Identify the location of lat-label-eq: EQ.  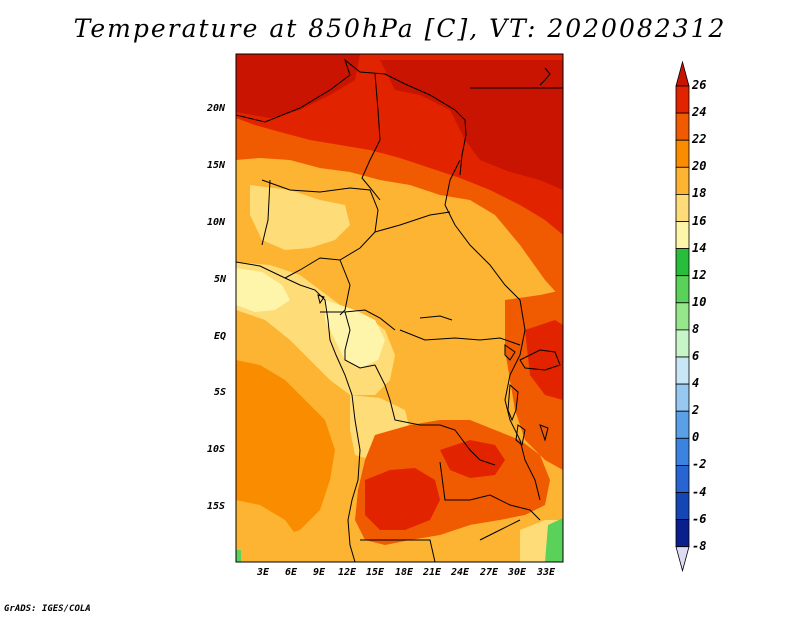
(220, 336).